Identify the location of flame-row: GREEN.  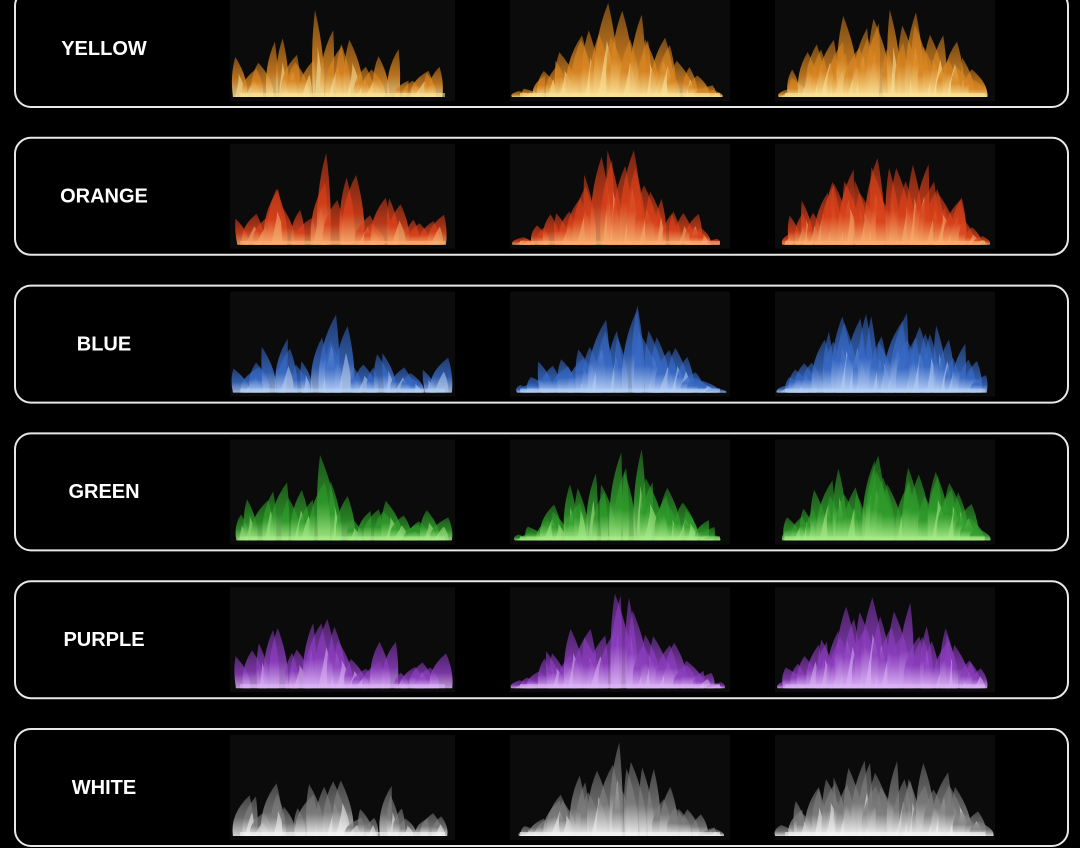
(541, 492).